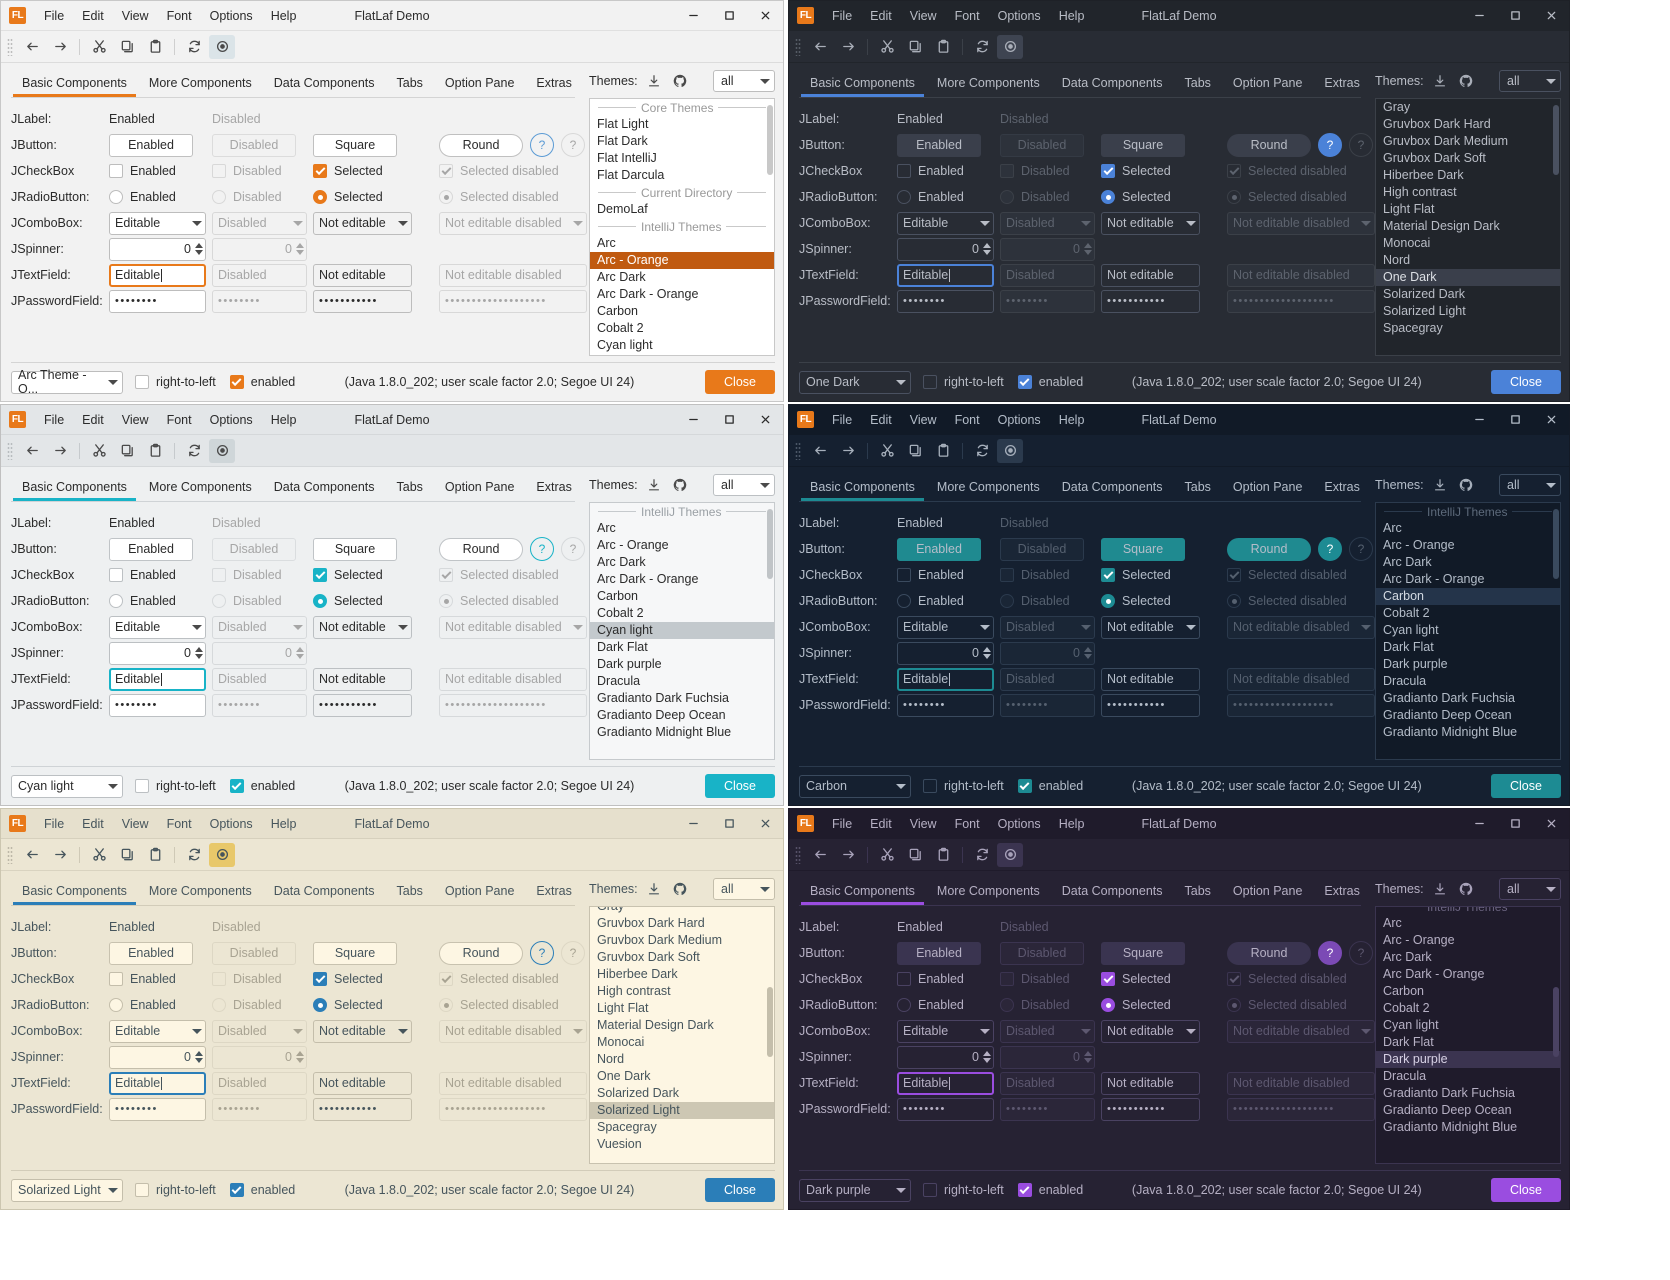 The height and width of the screenshot is (1280, 1670). What do you see at coordinates (654, 81) in the screenshot?
I see `download-icon` at bounding box center [654, 81].